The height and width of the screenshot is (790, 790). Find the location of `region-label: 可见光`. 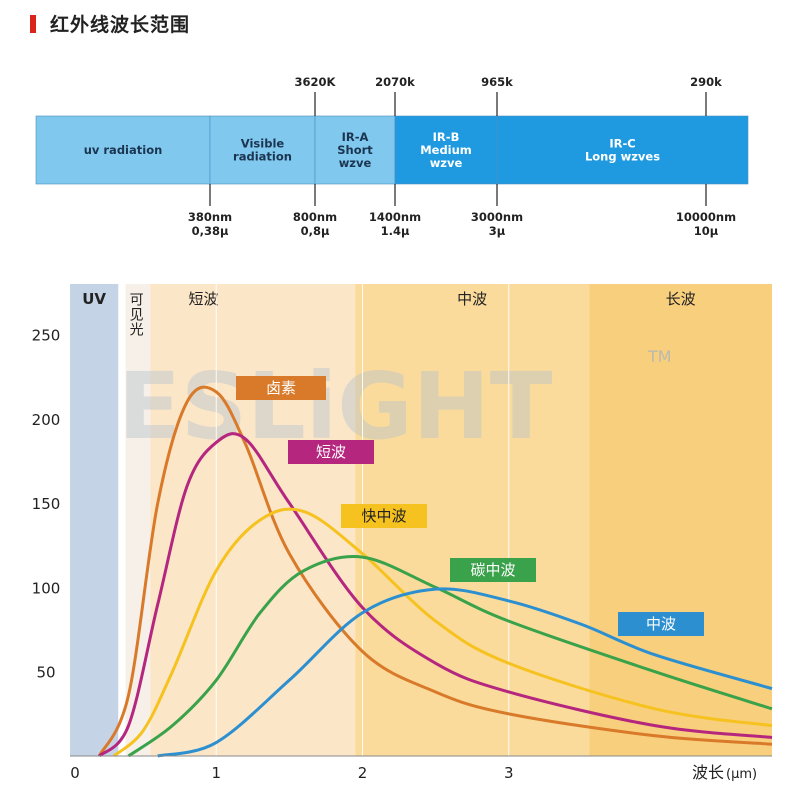

region-label: 可见光 is located at coordinates (136, 314).